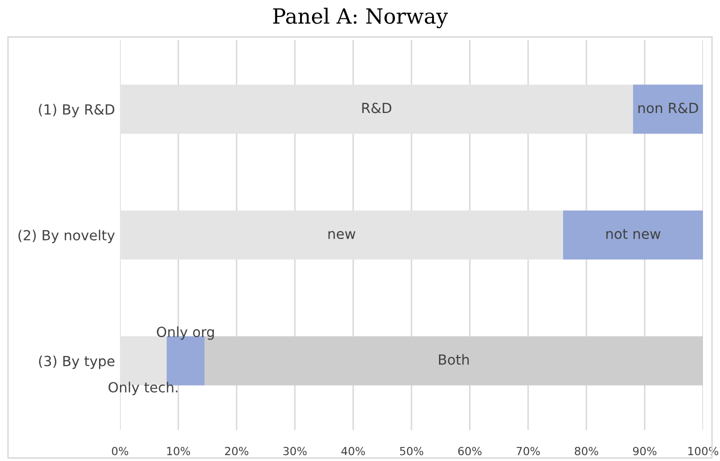  What do you see at coordinates (586, 451) in the screenshot?
I see `x-tick-label: 80%` at bounding box center [586, 451].